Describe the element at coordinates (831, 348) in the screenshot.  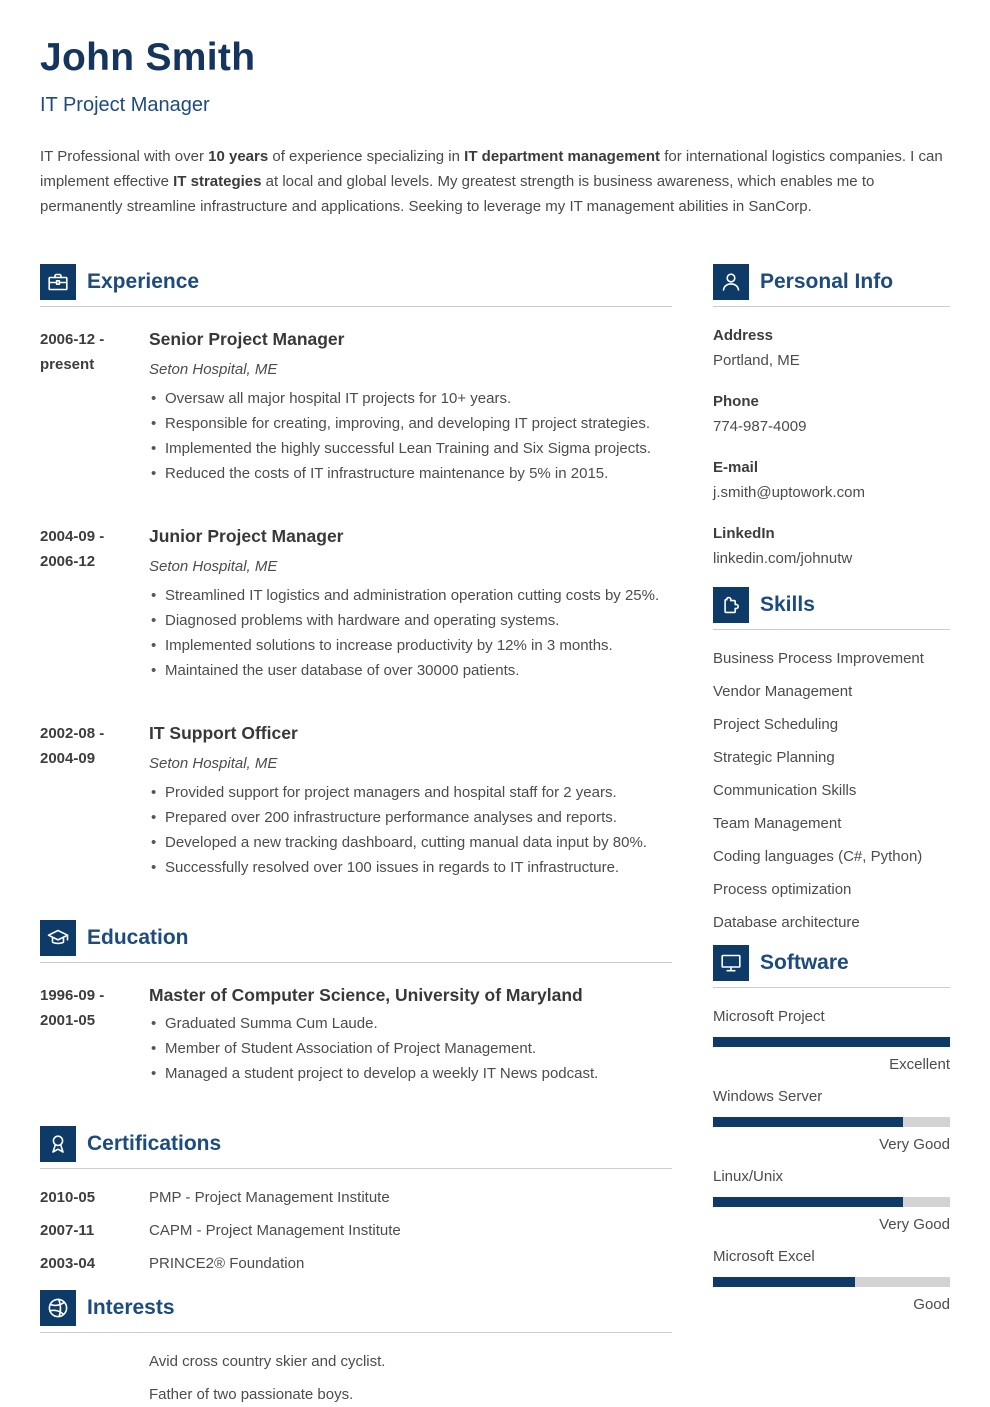
I see `personal-info-field: Address Portland, ME` at that location.